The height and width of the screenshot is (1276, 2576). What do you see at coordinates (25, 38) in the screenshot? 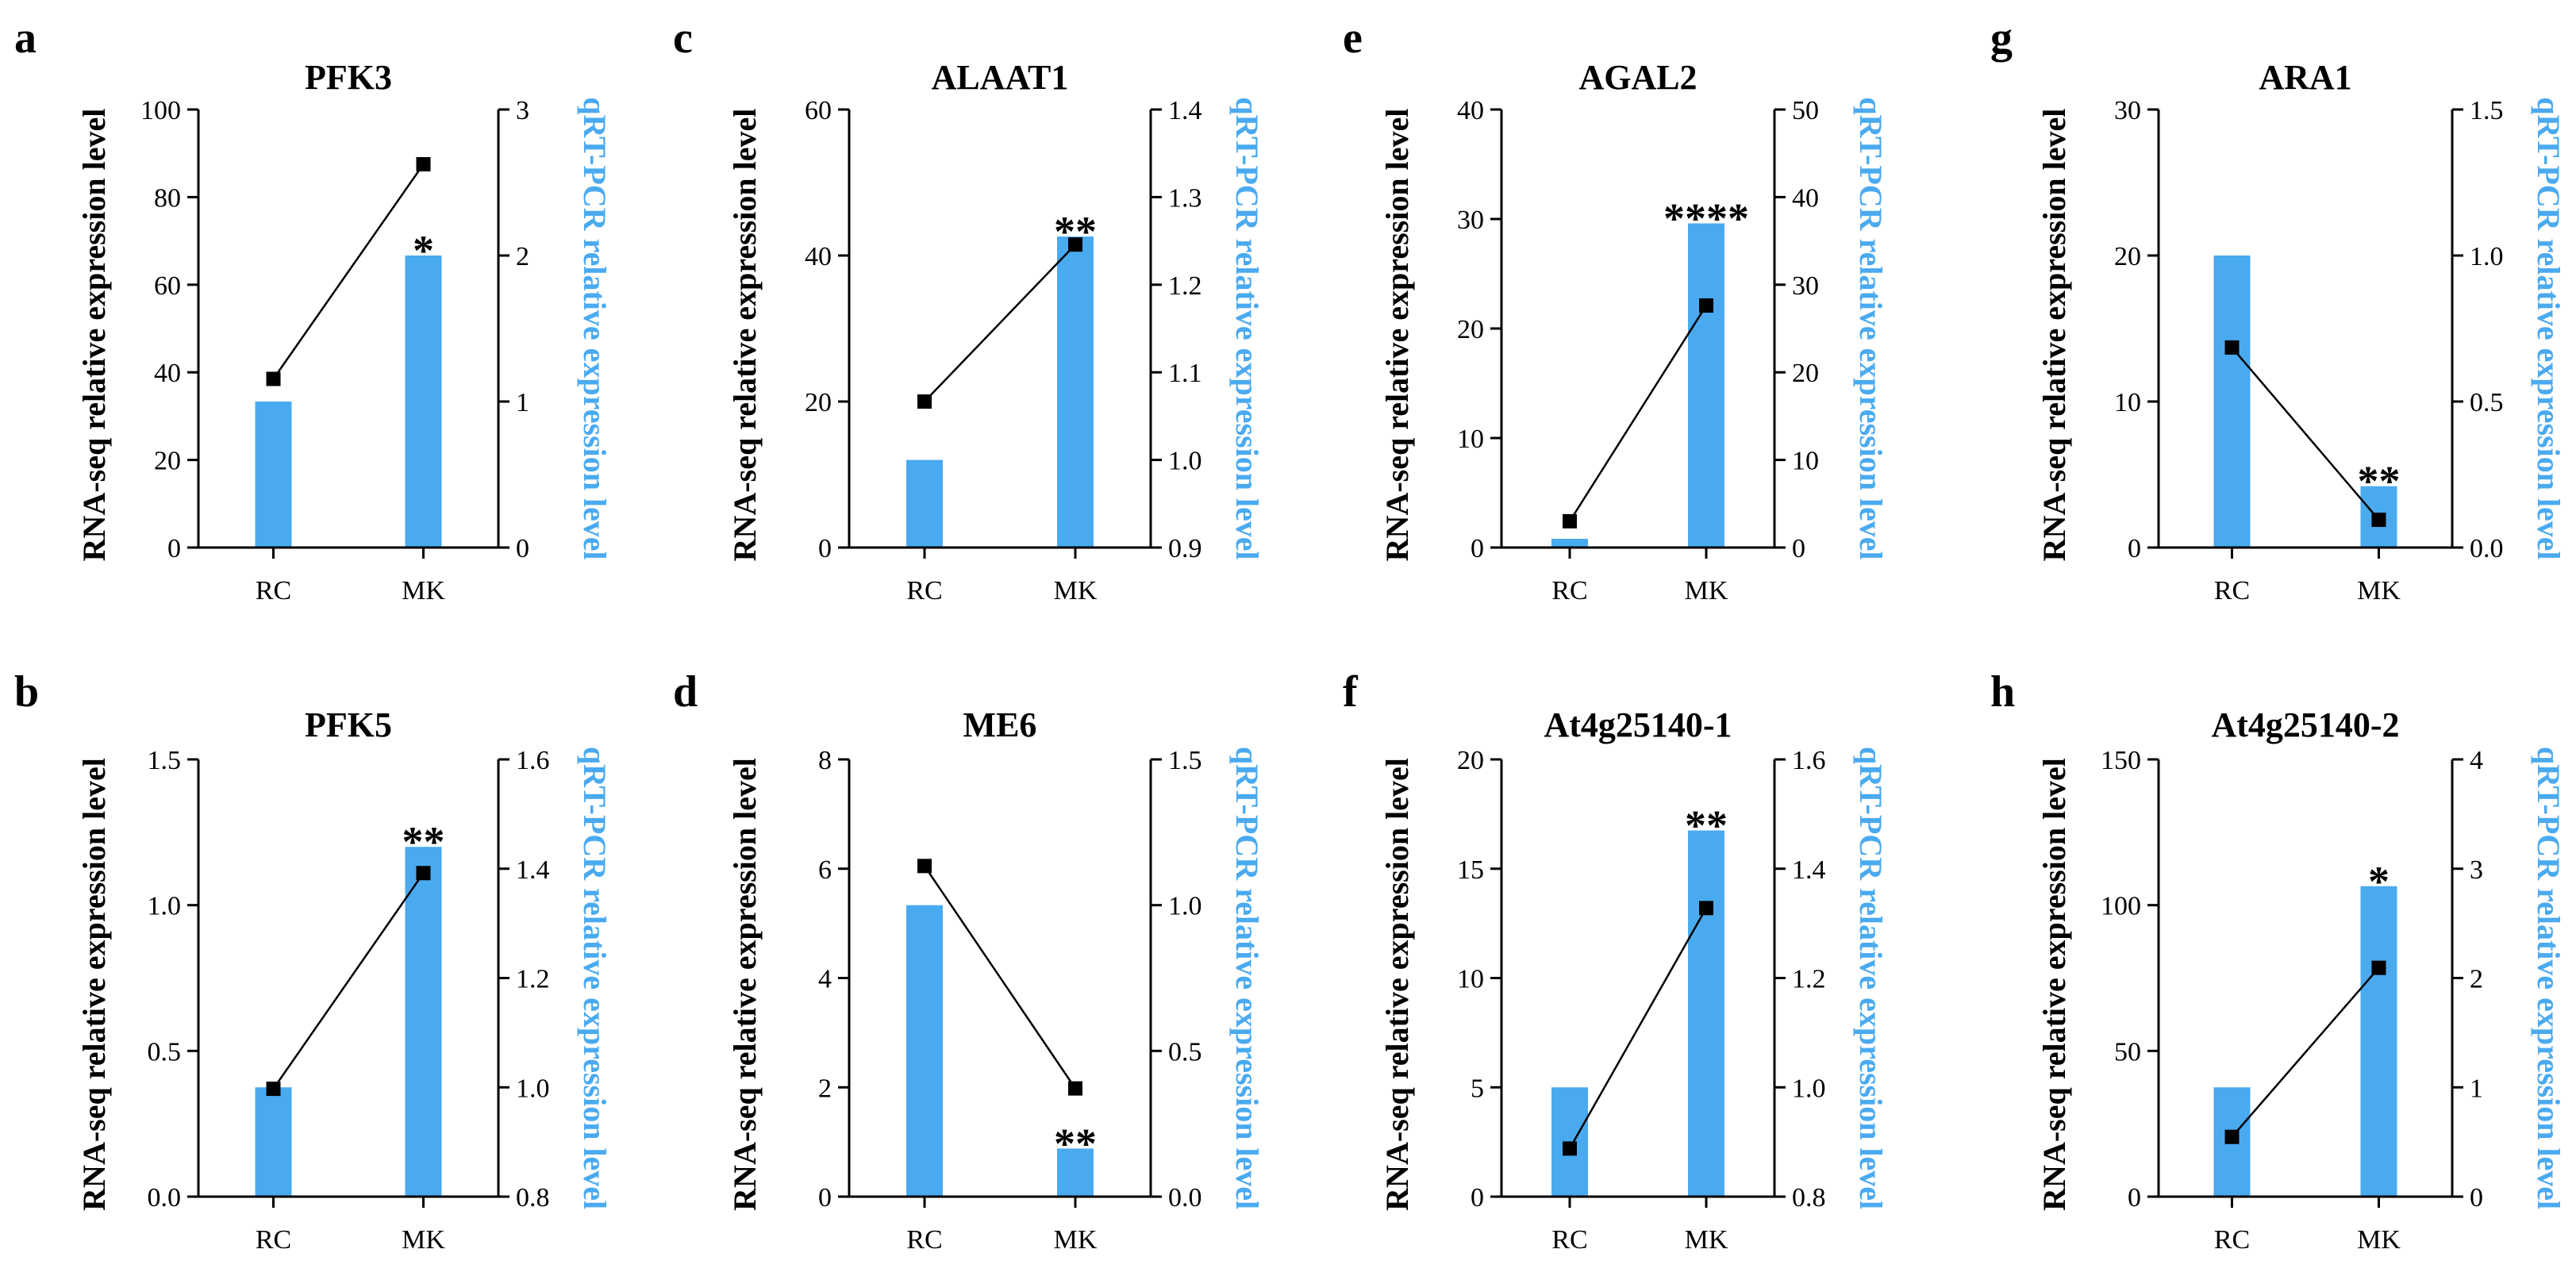
I see `panel-a-letter: a` at bounding box center [25, 38].